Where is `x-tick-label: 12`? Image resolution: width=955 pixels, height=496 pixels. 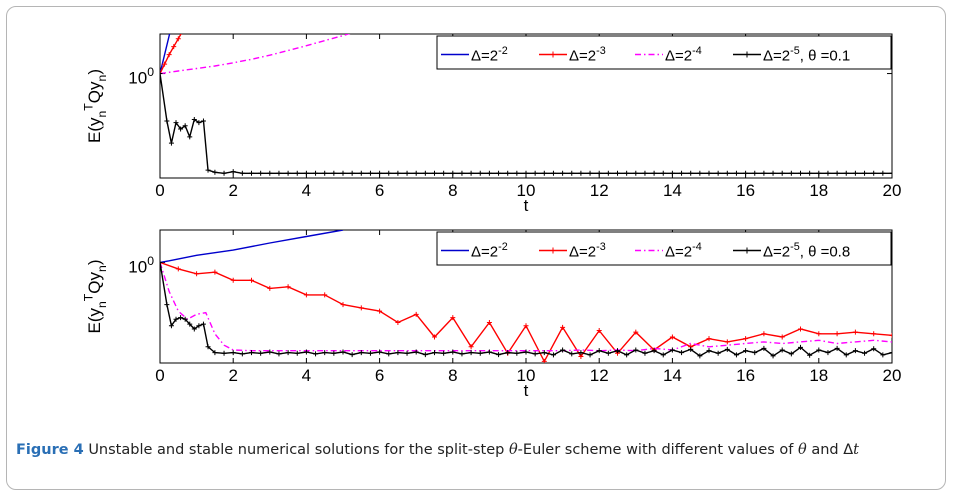 x-tick-label: 12 is located at coordinates (599, 190).